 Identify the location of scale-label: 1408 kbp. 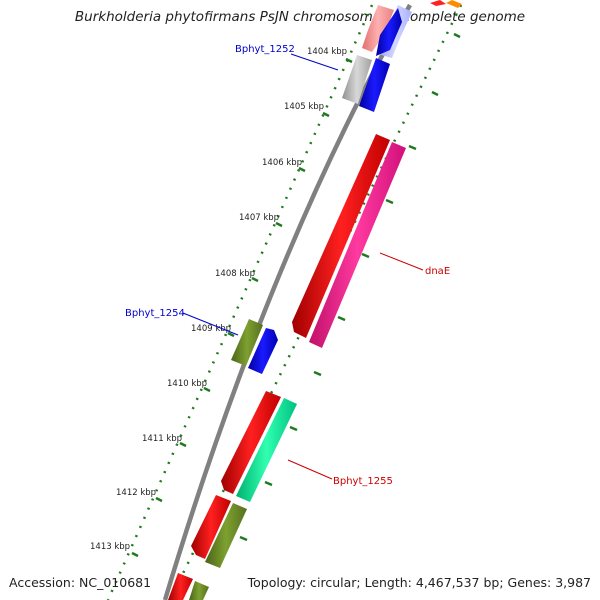
(235, 274).